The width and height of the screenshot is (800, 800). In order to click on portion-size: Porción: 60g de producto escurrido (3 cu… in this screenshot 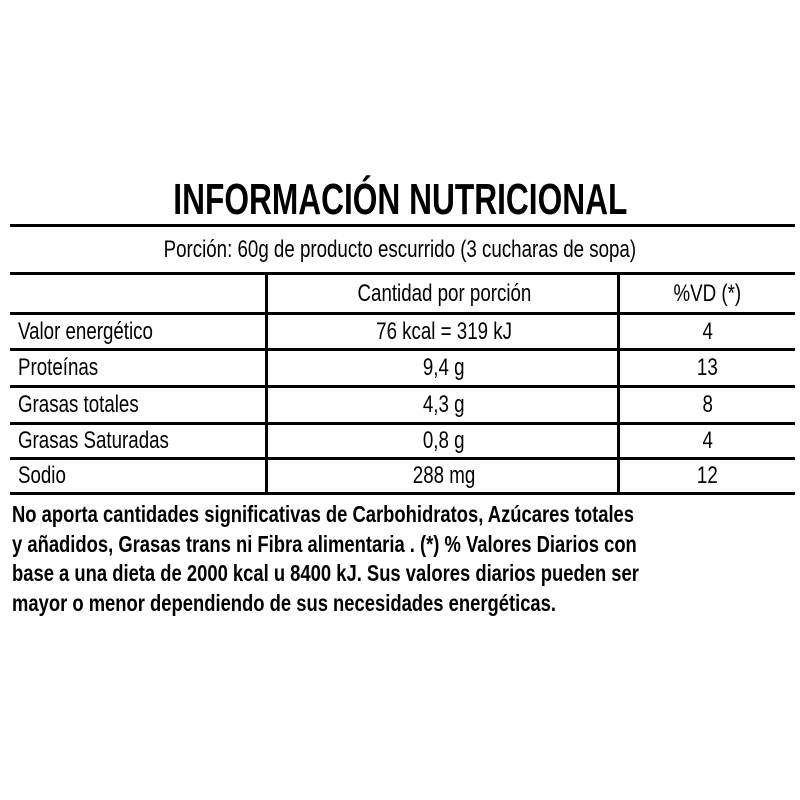, I will do `click(400, 249)`.